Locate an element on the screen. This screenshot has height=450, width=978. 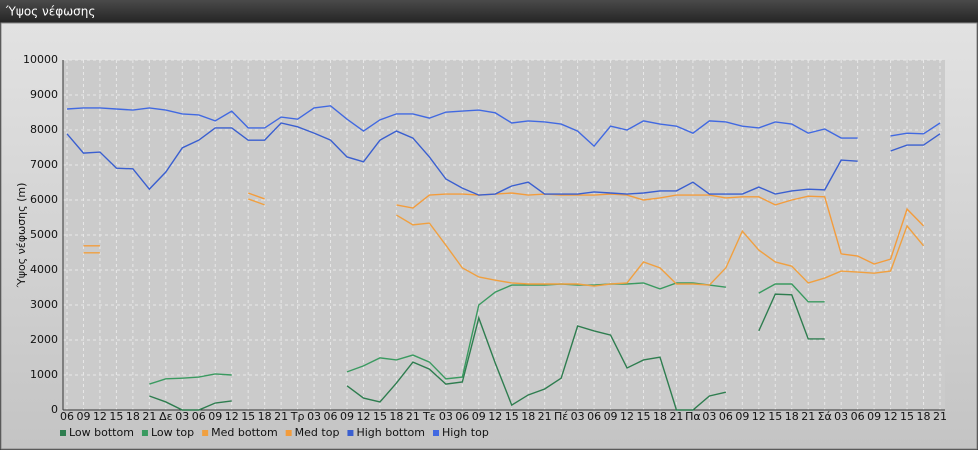
y-tick-label: 7000 is located at coordinates (44, 164).